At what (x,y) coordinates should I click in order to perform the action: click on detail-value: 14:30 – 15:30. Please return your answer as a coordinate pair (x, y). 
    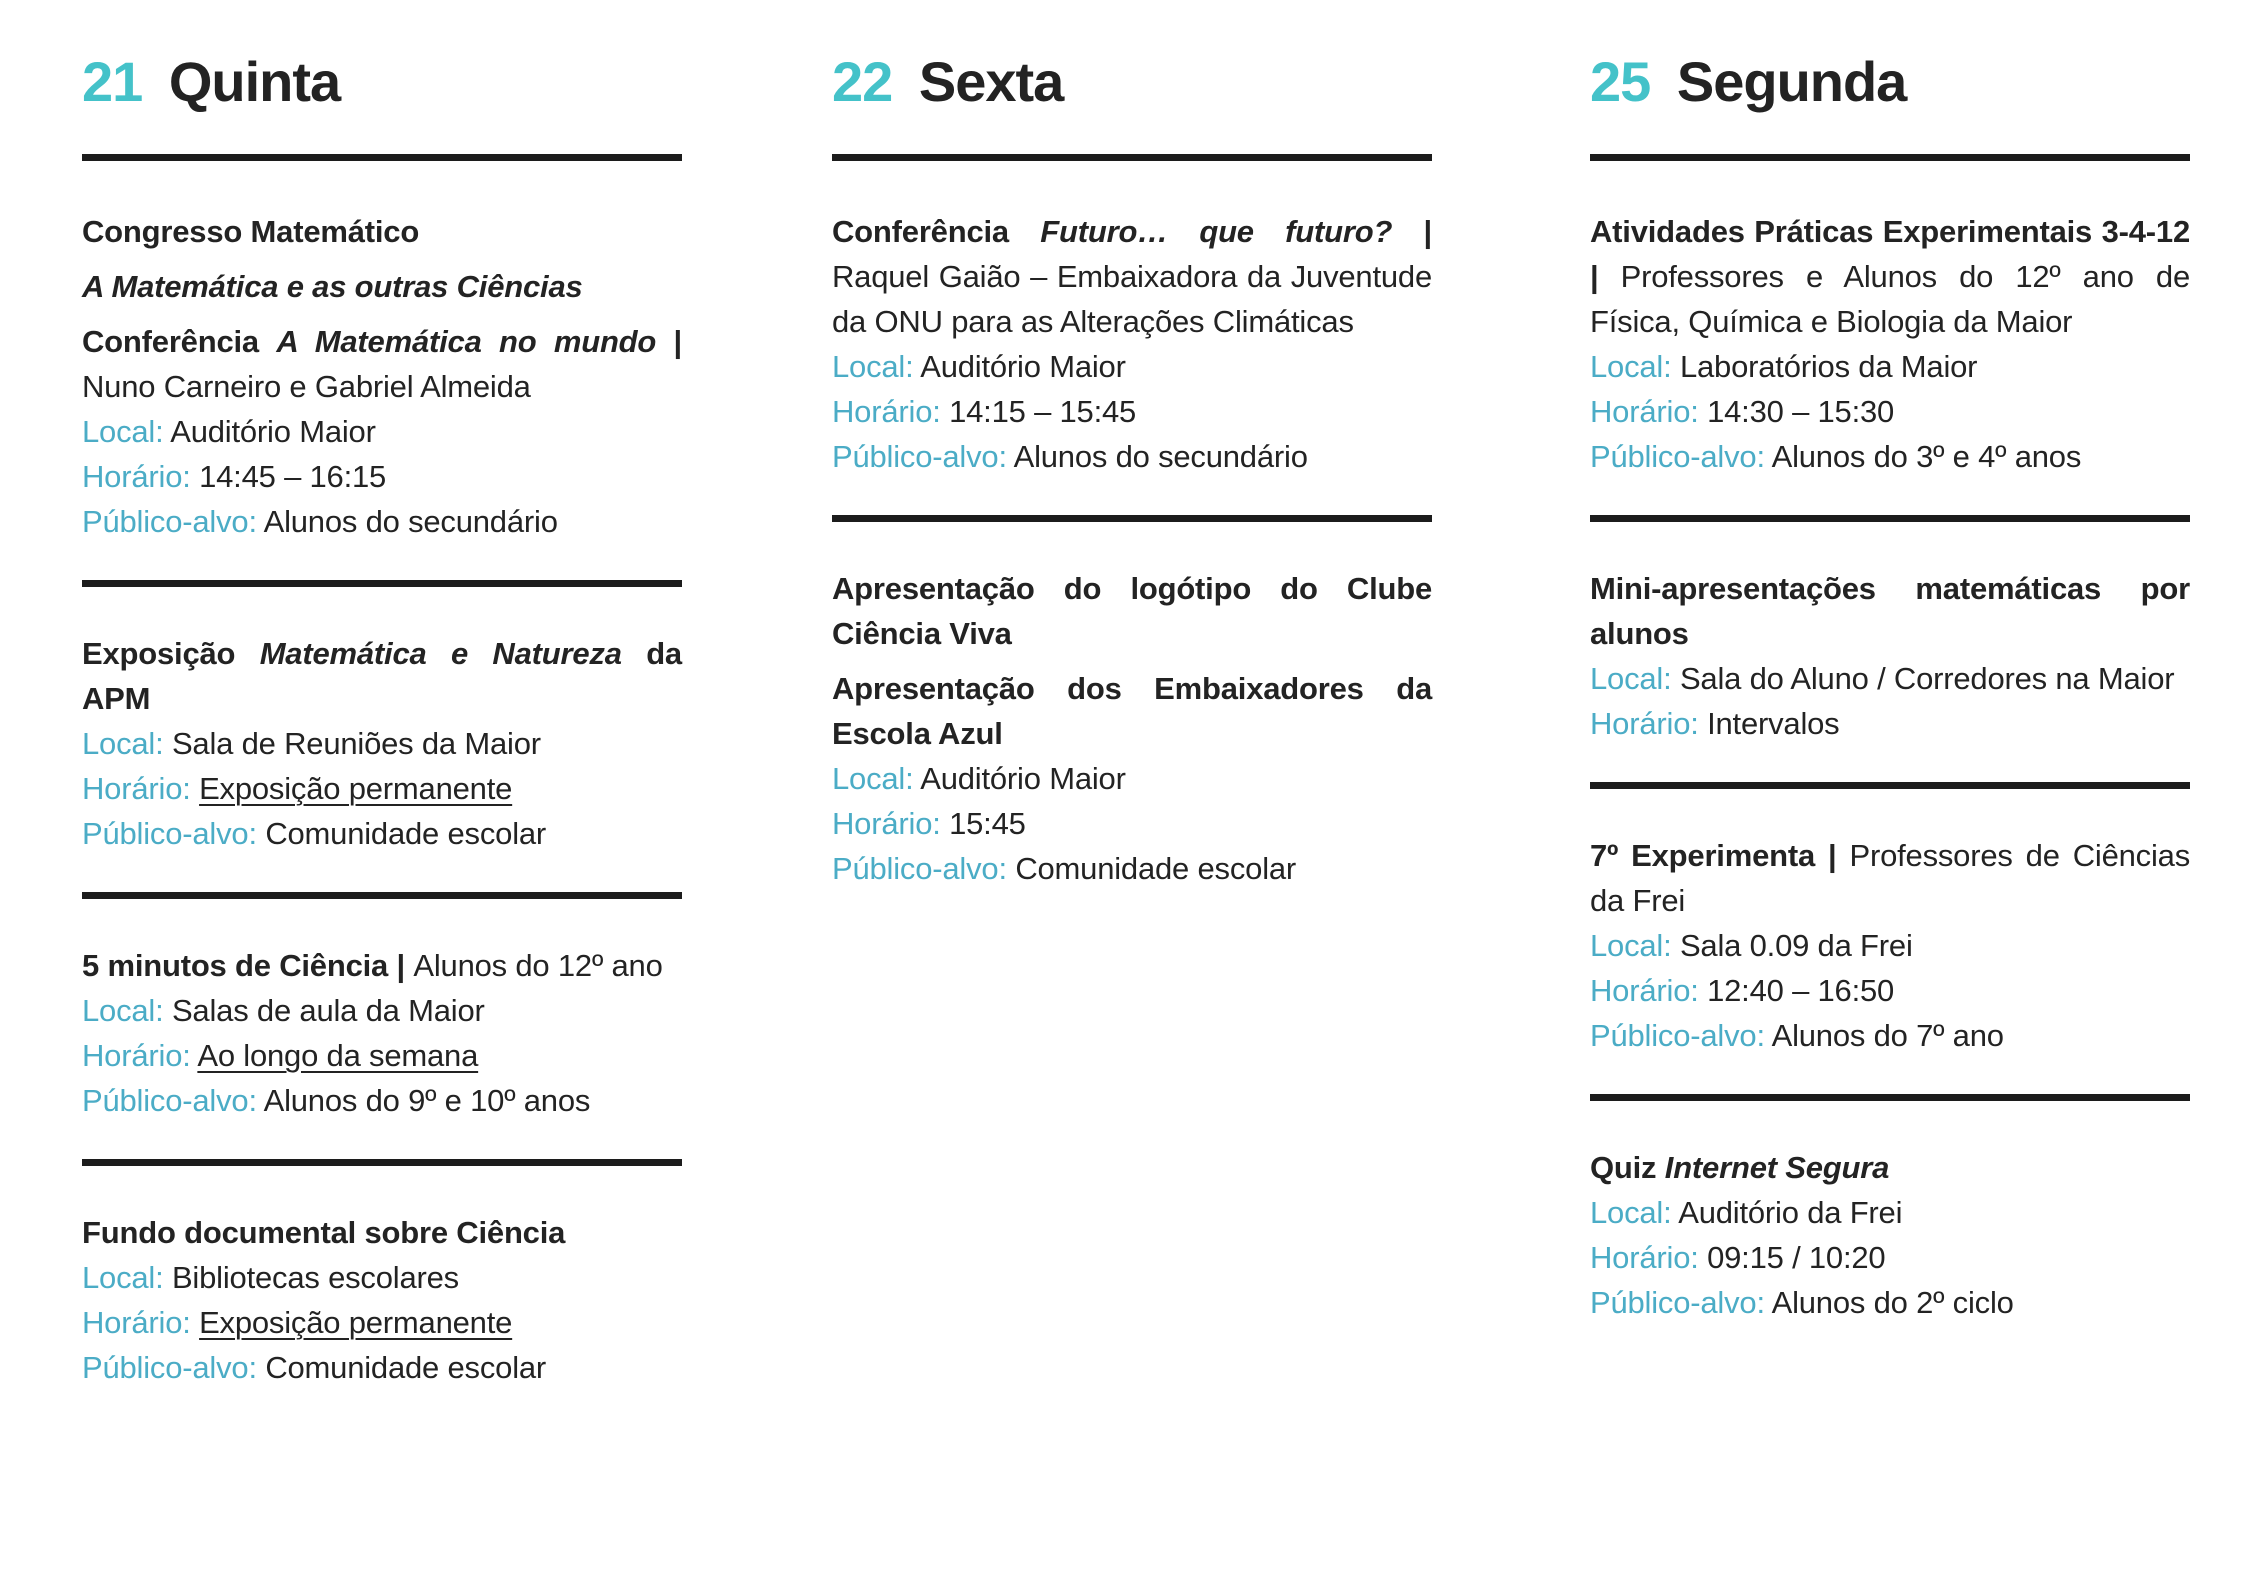
    Looking at the image, I should click on (1801, 411).